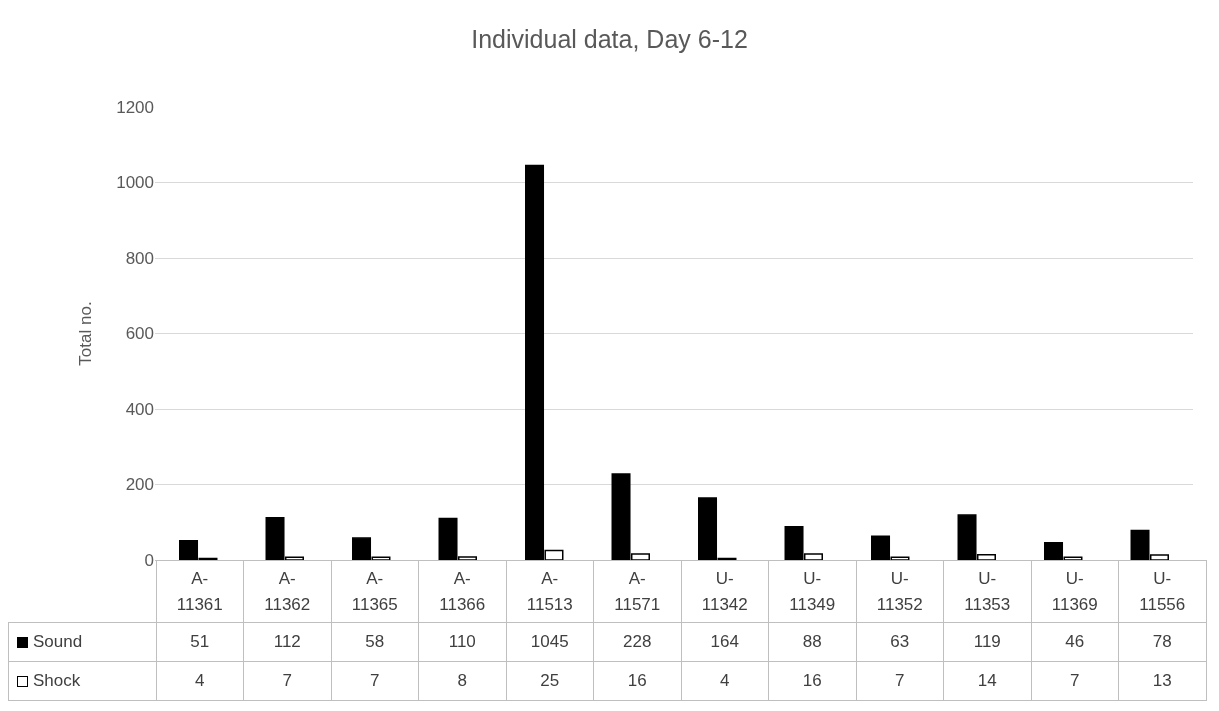  What do you see at coordinates (637, 591) in the screenshot?
I see `x-tick-label: A-11571` at bounding box center [637, 591].